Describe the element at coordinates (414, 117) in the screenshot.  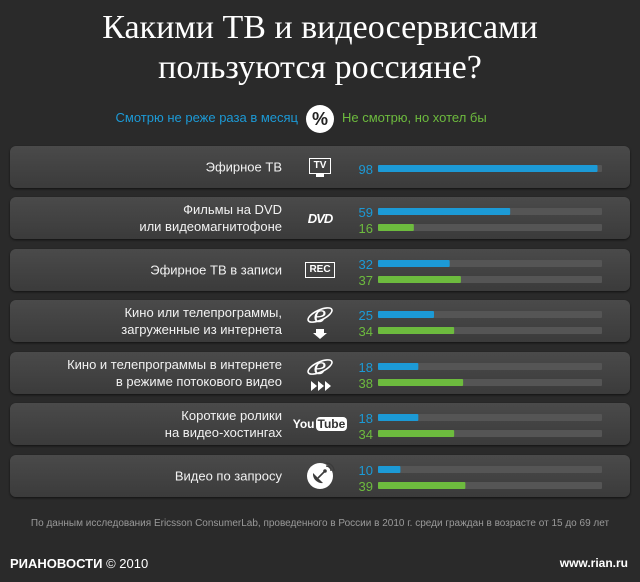
I see `legend-green-label: Не смотрю, но хотел бы` at that location.